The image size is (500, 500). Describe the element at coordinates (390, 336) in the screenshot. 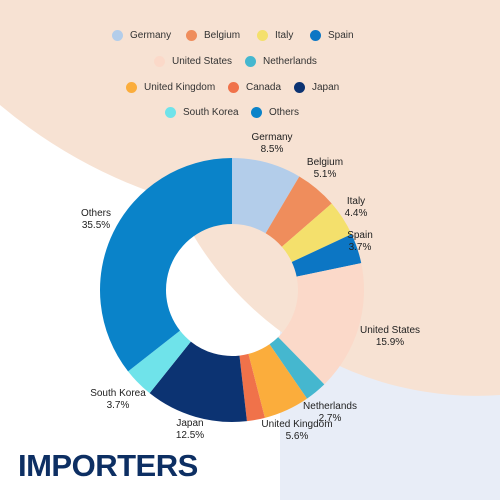

I see `slice-label-united-states: United States 15.9%` at that location.